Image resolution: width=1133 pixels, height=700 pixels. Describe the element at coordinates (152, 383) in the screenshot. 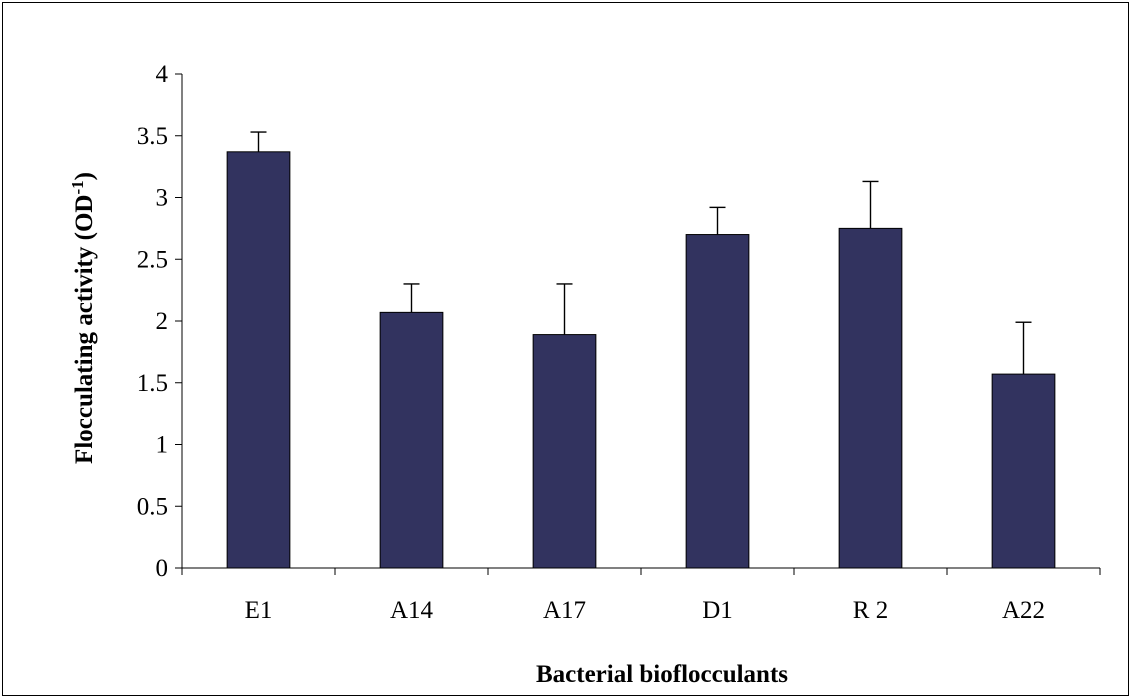

I see `y-tick-label: 1.5` at that location.